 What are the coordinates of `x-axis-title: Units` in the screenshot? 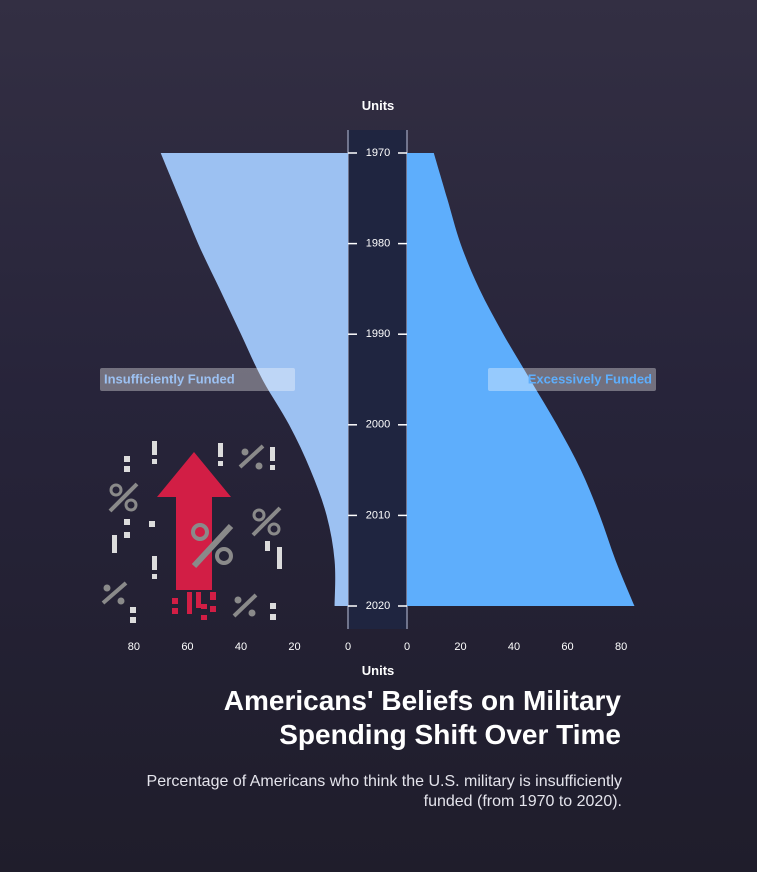 It's located at (378, 670).